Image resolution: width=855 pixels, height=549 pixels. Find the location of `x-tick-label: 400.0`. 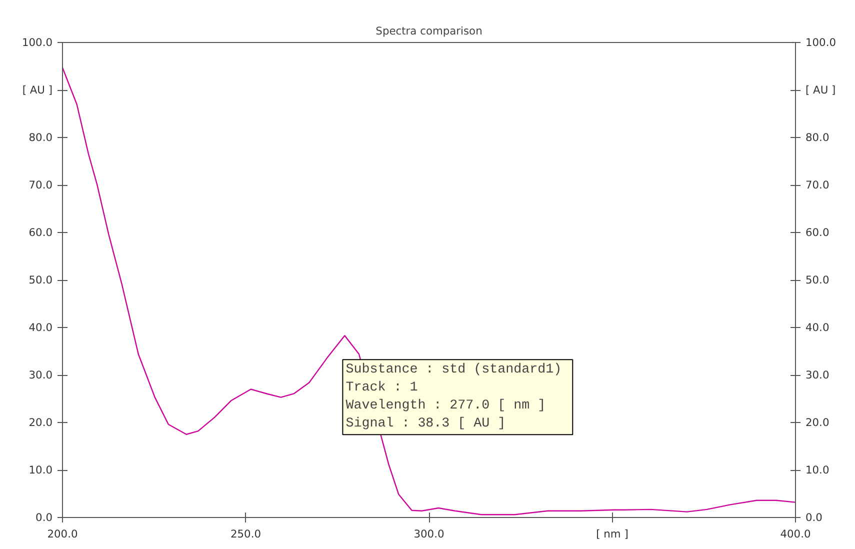

x-tick-label: 400.0 is located at coordinates (795, 534).